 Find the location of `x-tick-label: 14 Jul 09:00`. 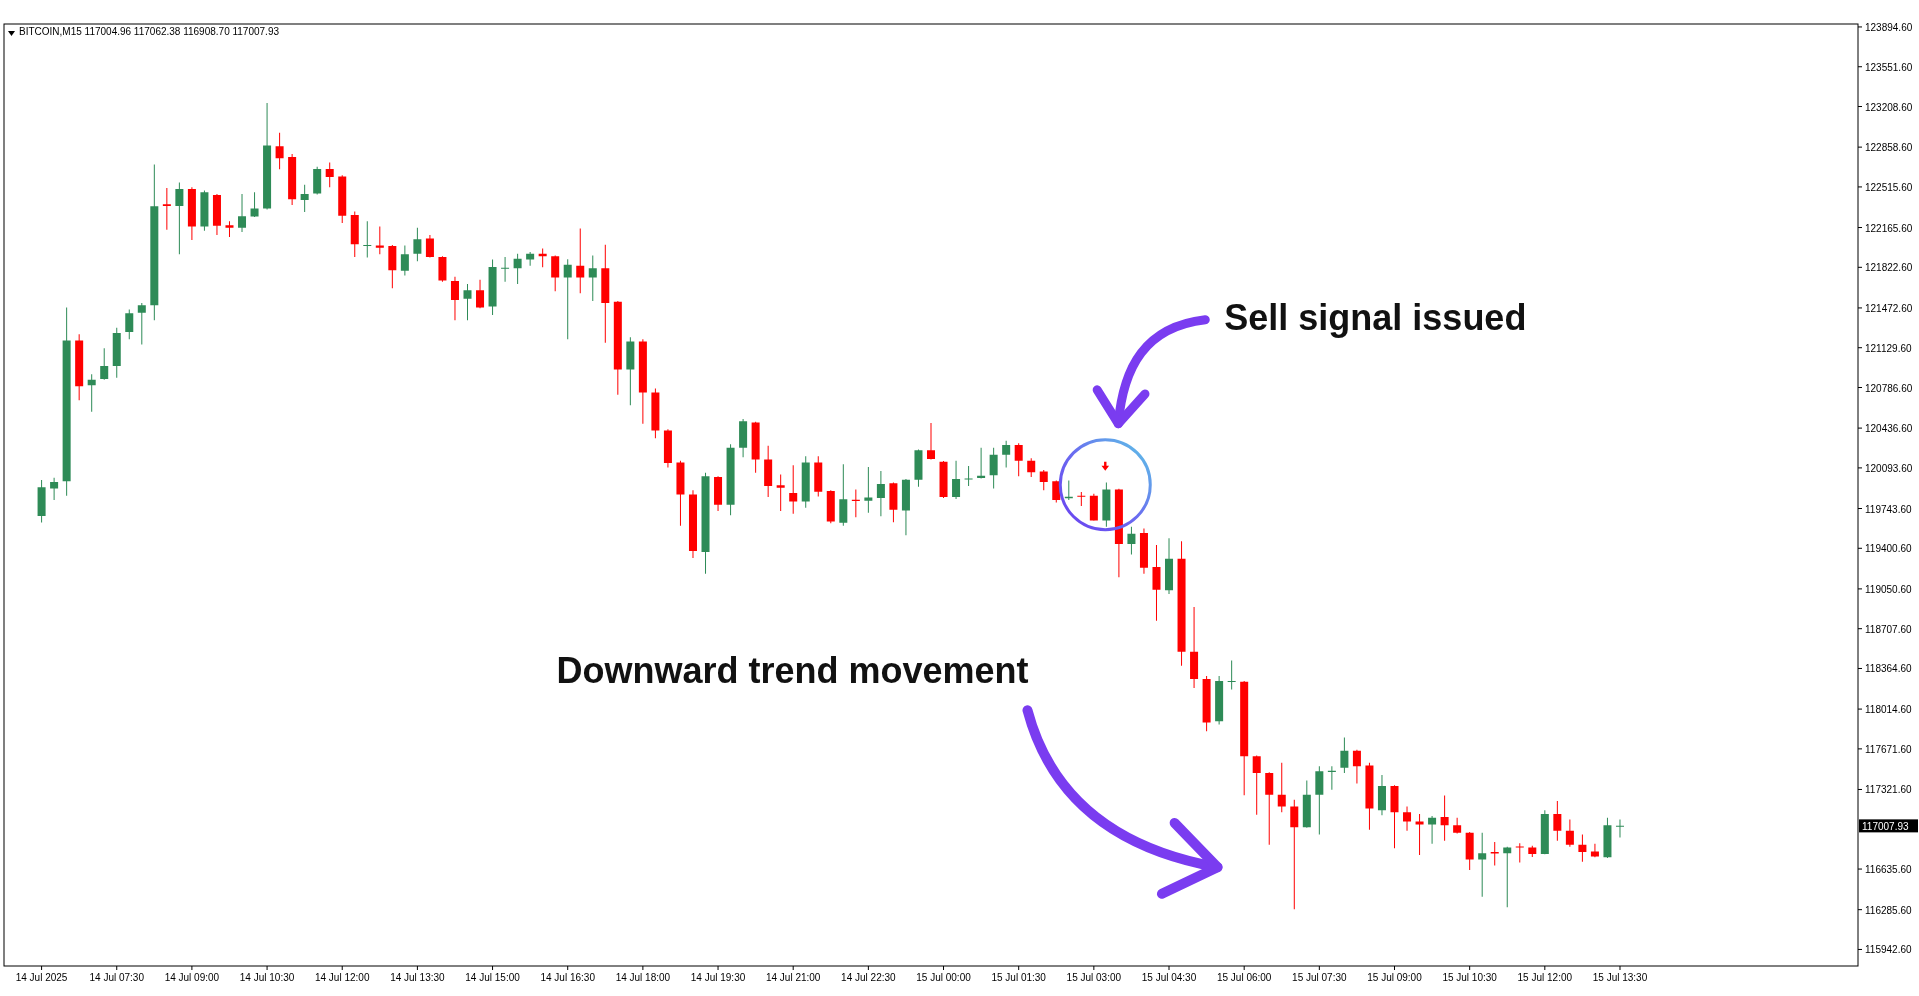

x-tick-label: 14 Jul 09:00 is located at coordinates (192, 977).